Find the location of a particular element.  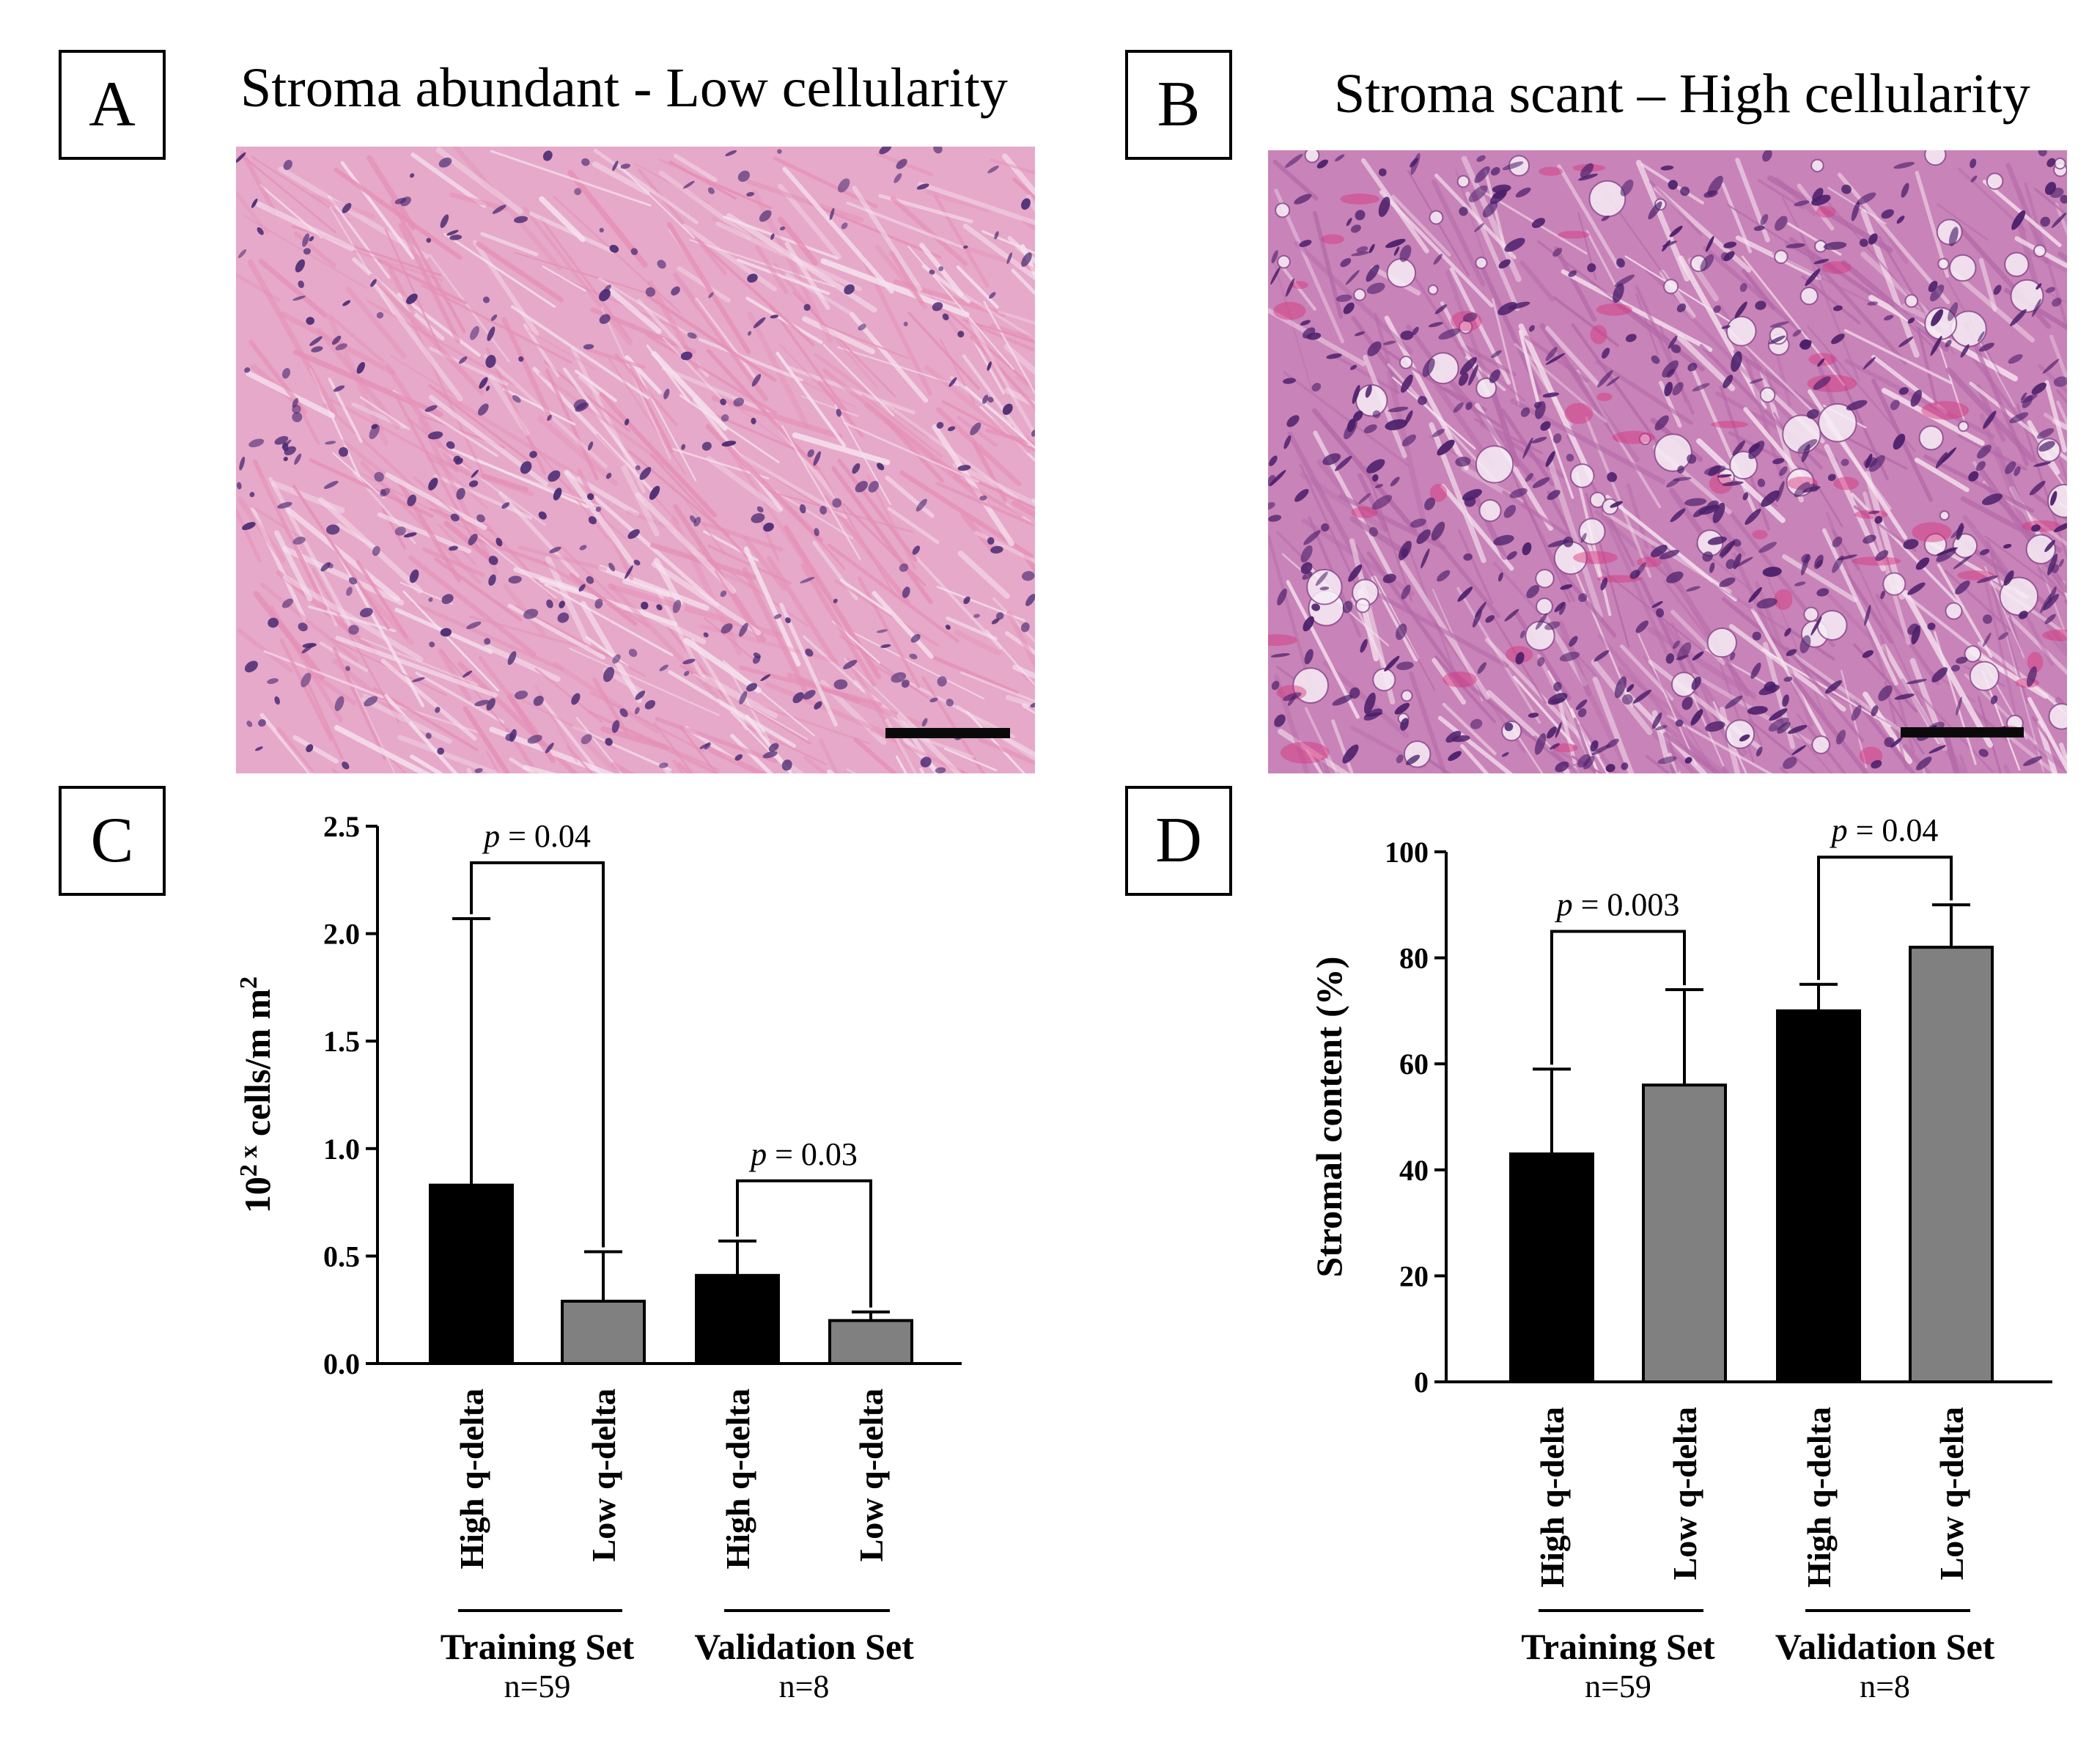

micrograph-b is located at coordinates (1667, 461).